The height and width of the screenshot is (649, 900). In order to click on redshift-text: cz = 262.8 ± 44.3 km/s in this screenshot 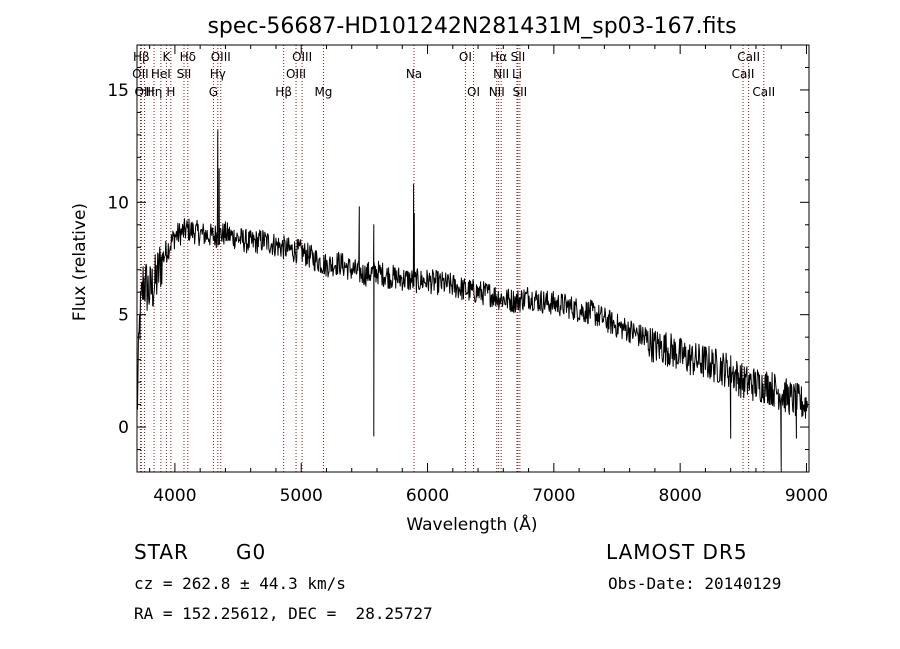, I will do `click(240, 583)`.